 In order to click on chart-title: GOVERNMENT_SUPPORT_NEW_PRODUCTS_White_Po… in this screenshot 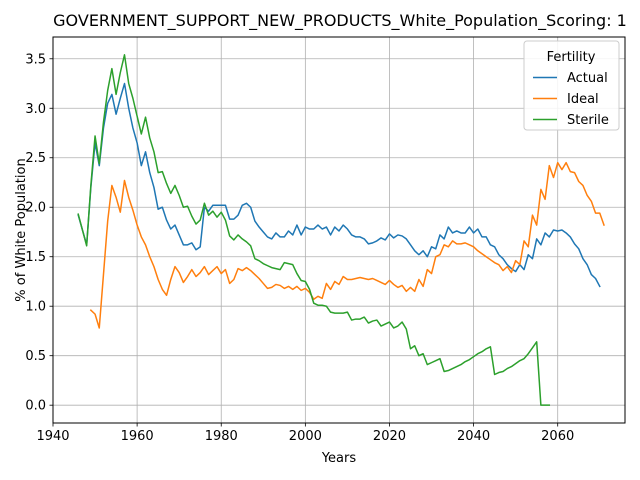, I will do `click(340, 21)`.